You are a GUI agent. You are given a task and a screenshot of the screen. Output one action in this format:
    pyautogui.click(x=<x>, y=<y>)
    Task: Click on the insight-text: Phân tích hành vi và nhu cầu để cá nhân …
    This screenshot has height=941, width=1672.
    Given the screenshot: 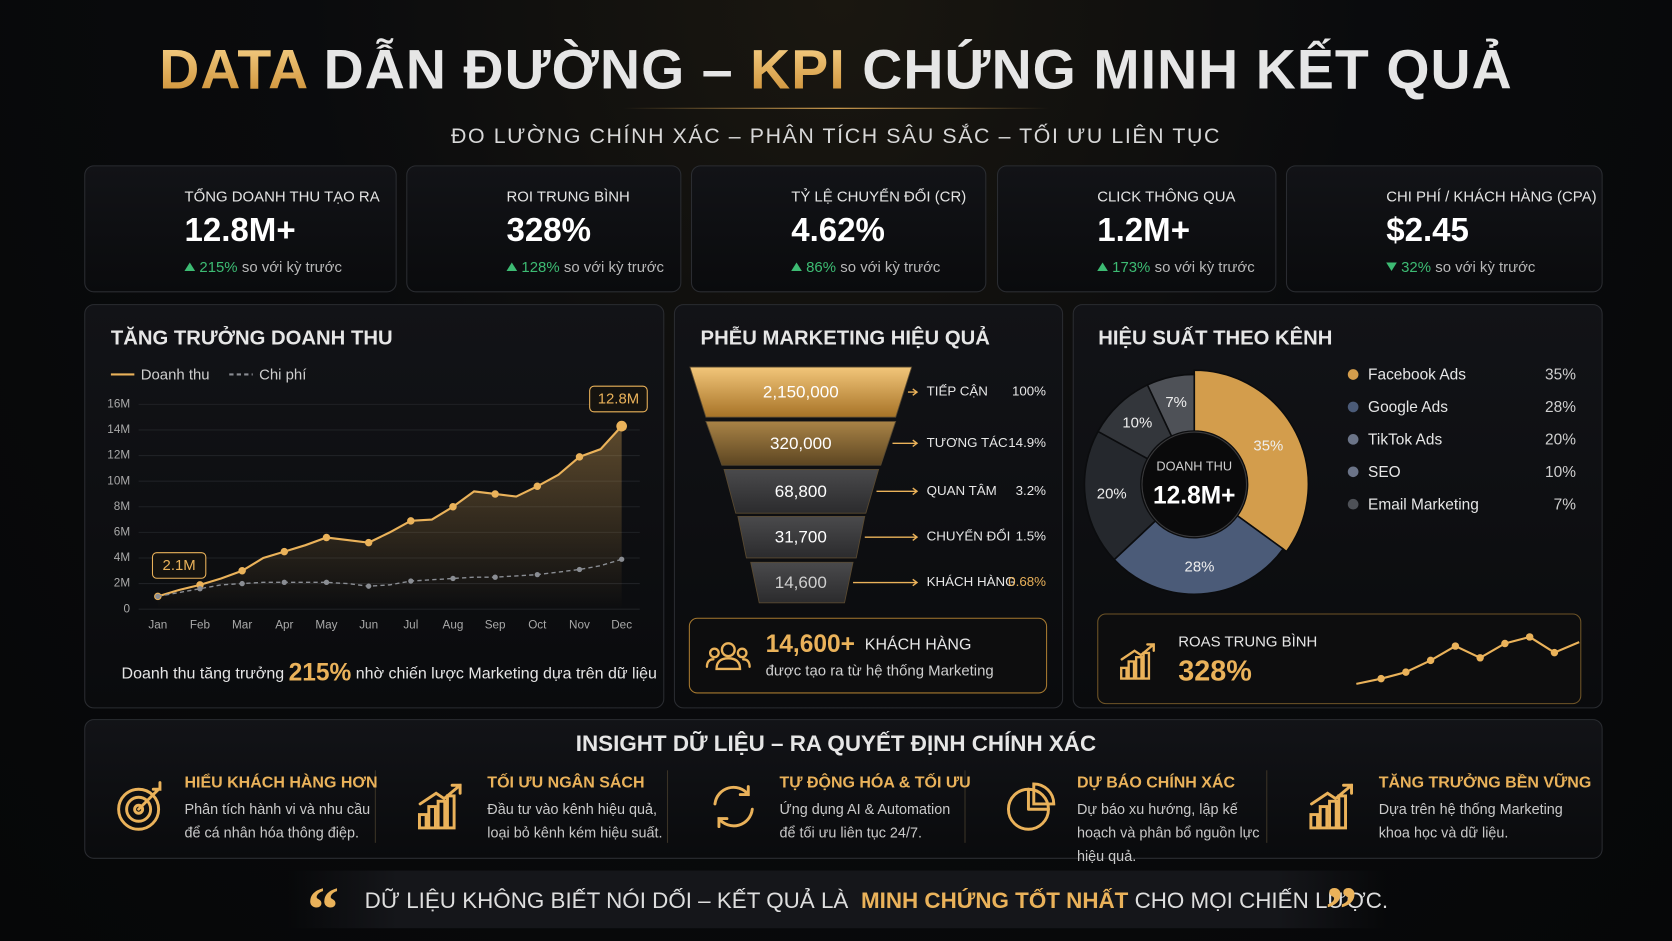 What is the action you would take?
    pyautogui.click(x=277, y=821)
    